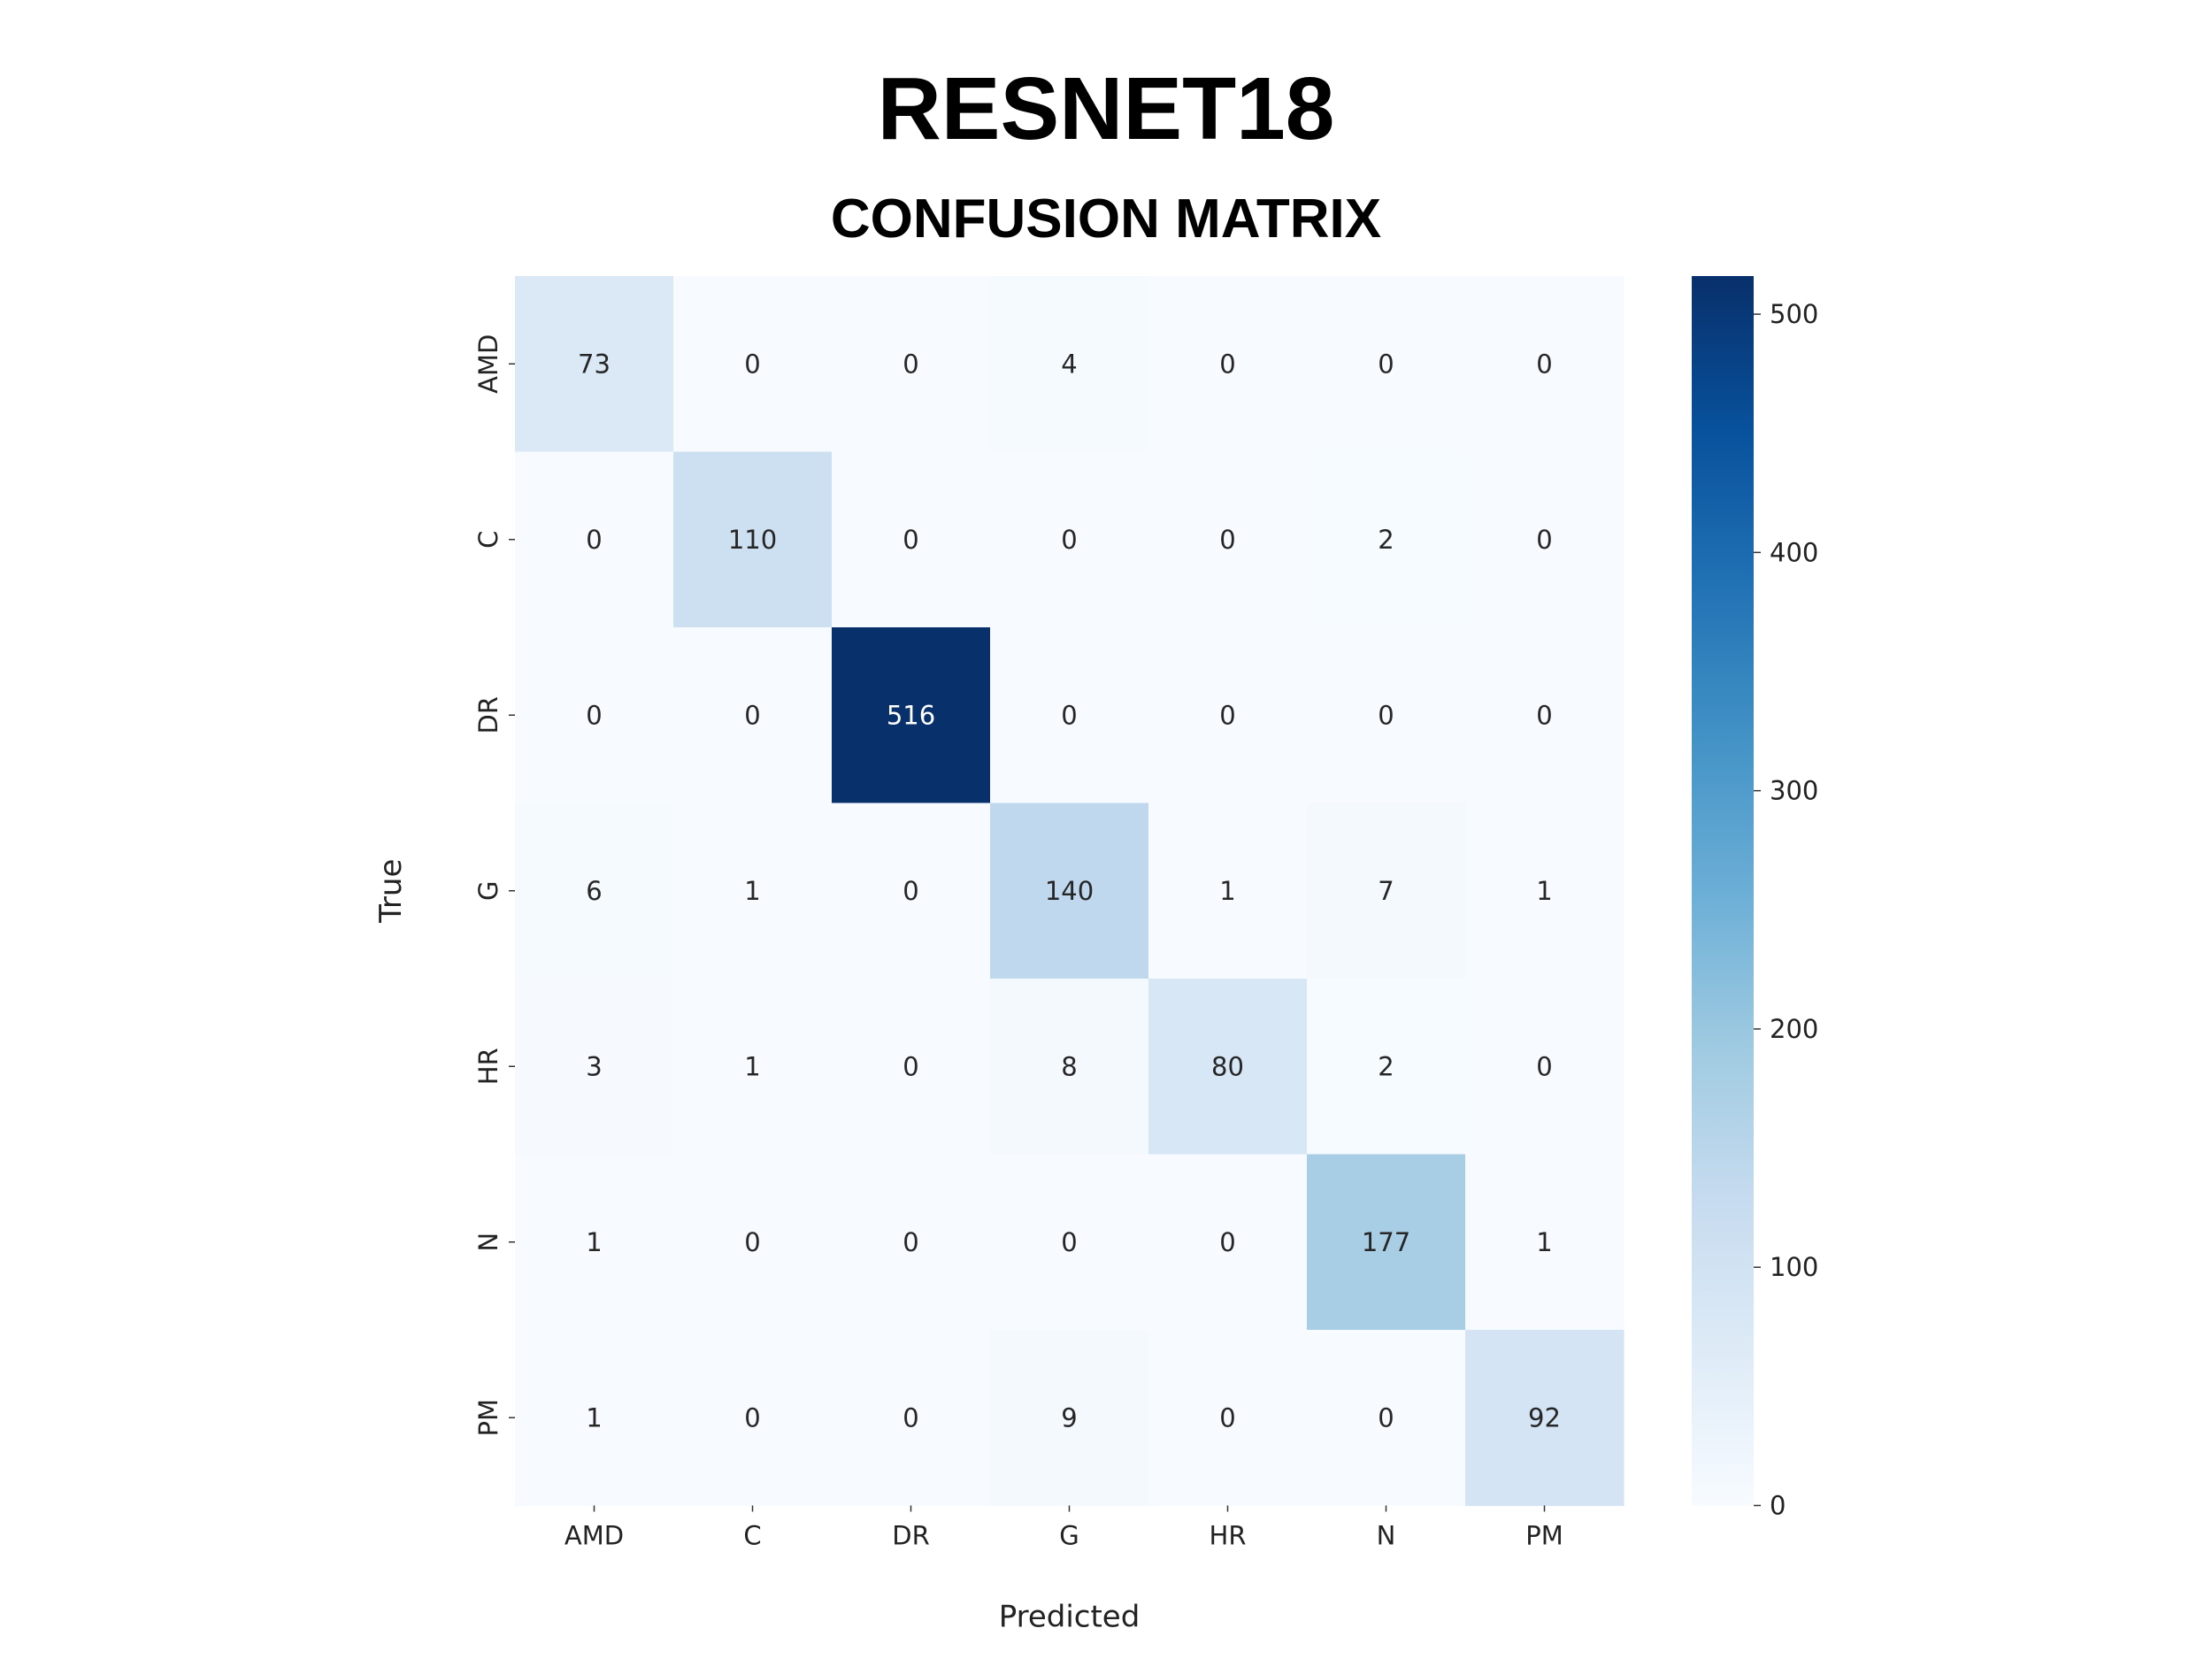 This screenshot has width=2212, height=1659. I want to click on cell-value-AMD-DR: 0, so click(910, 364).